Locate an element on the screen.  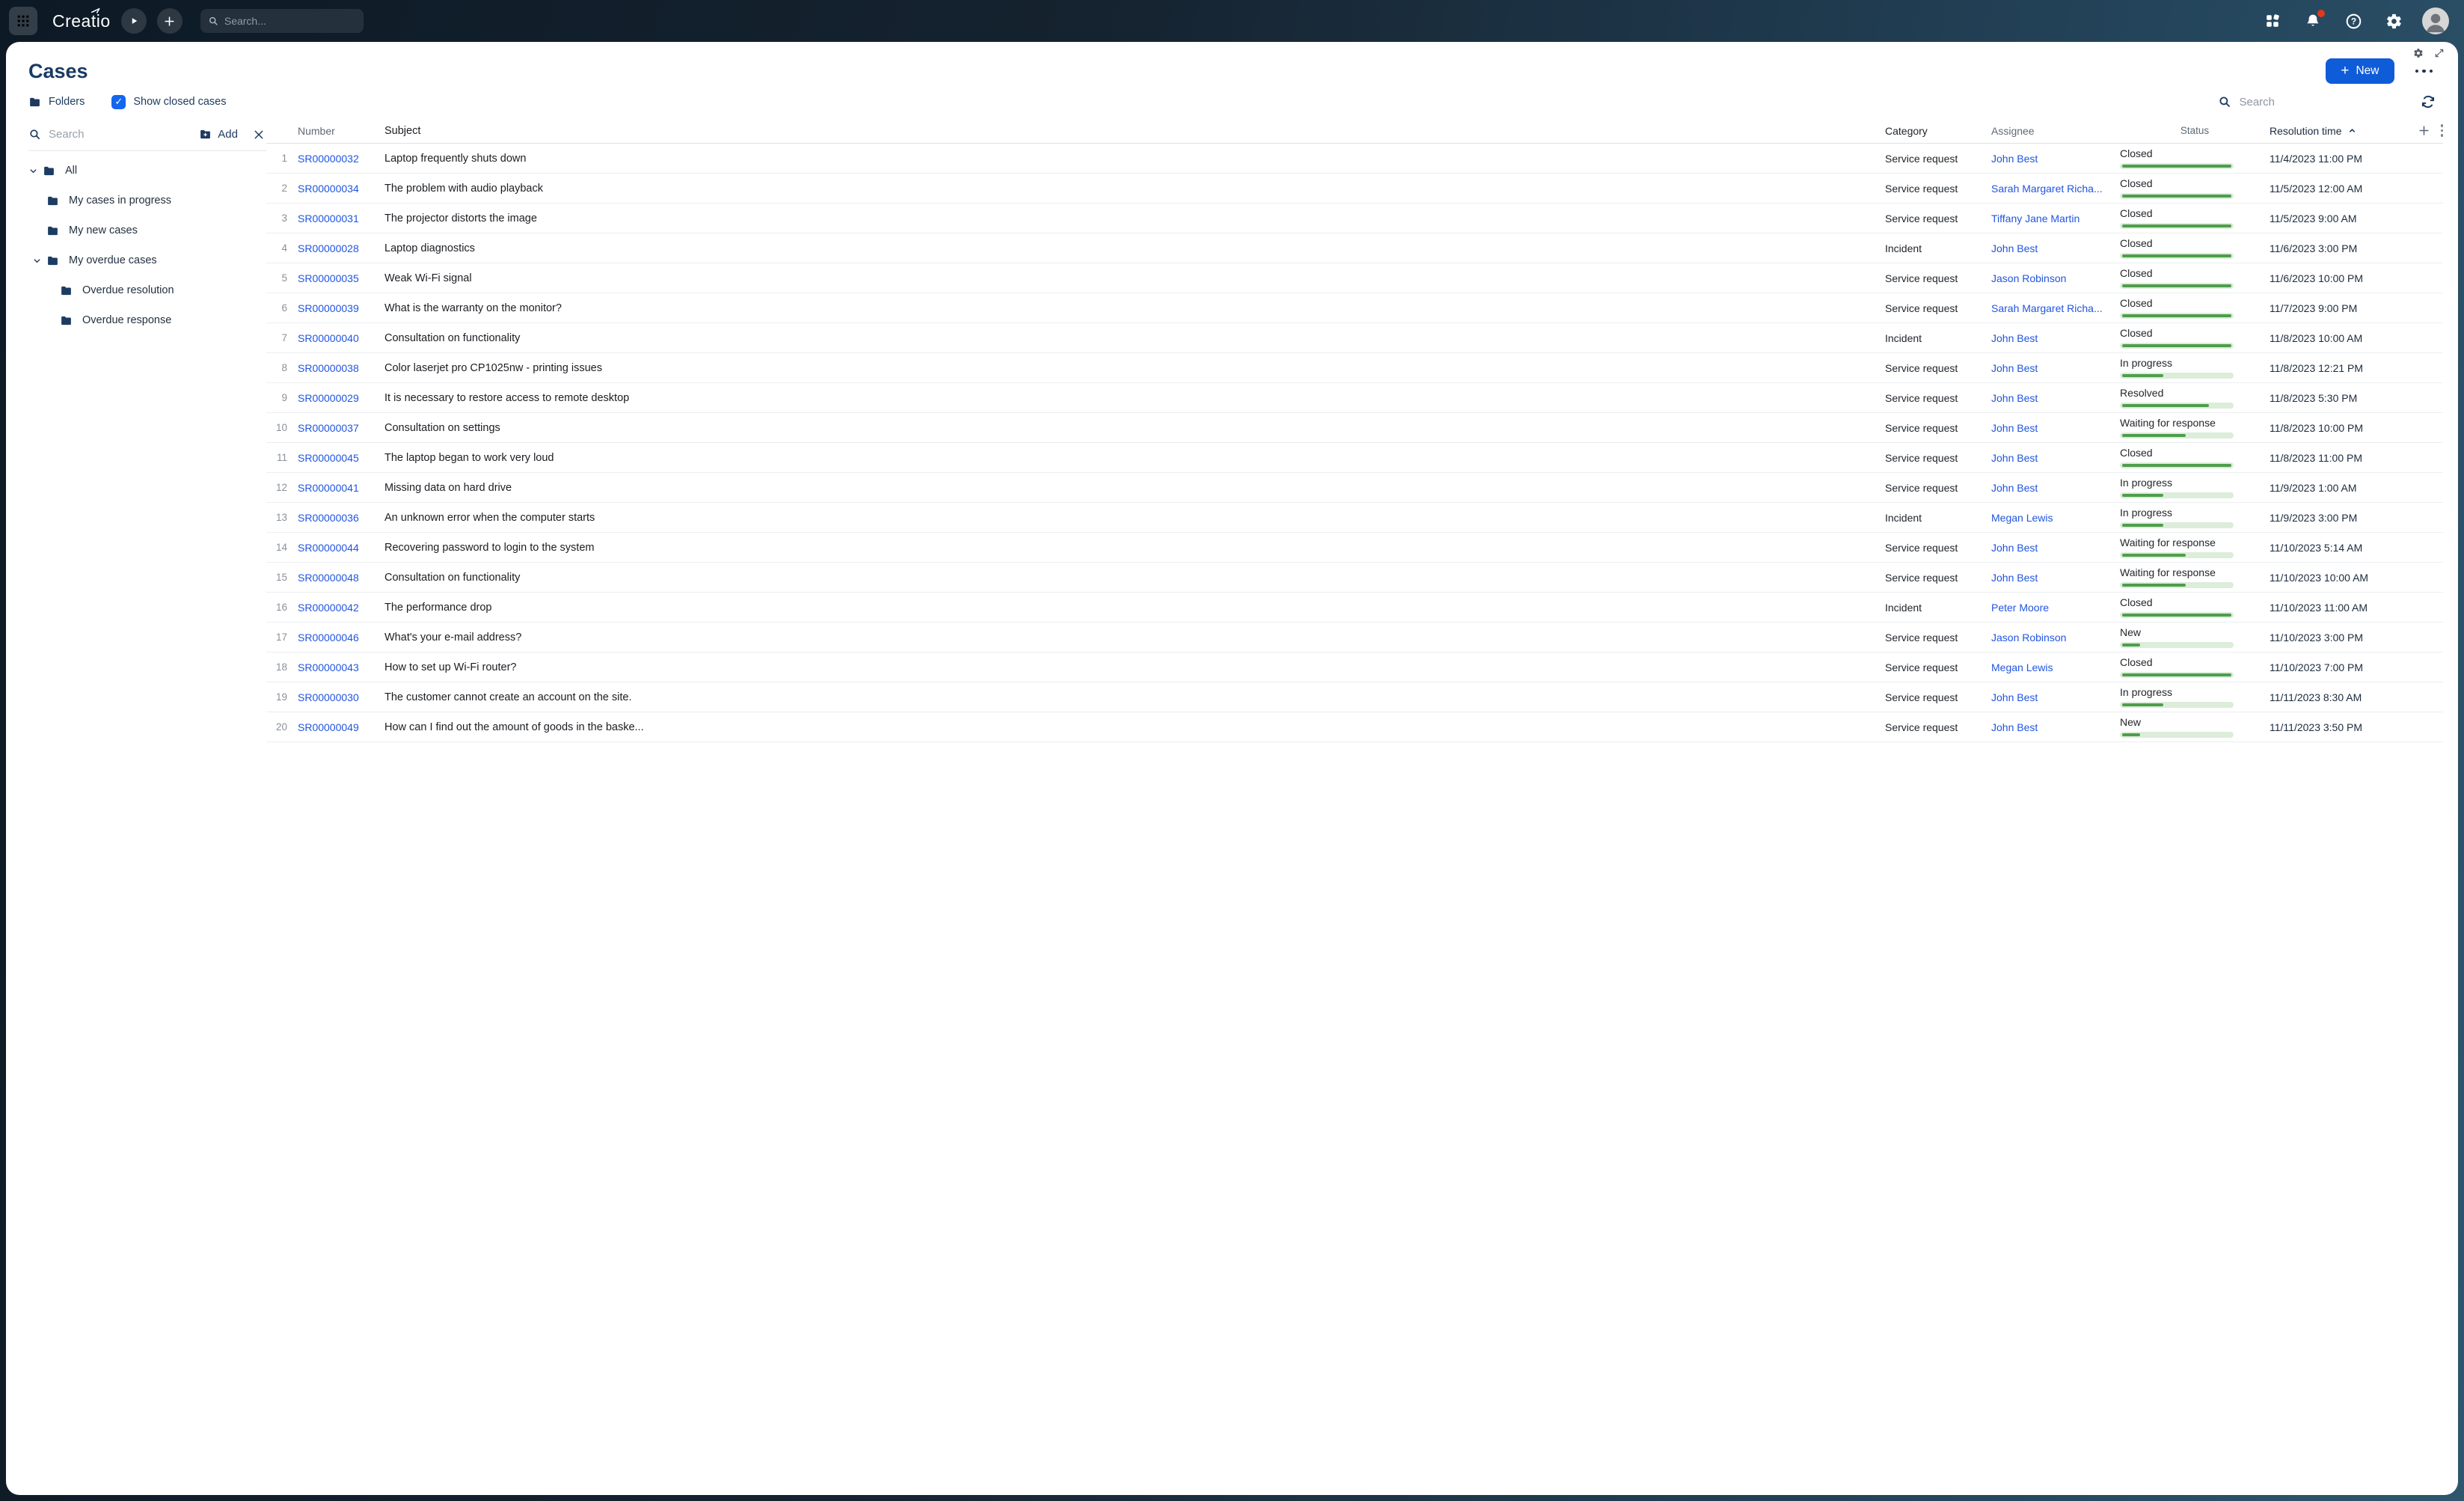
case-number-link: SR00000028 is located at coordinates (328, 248).